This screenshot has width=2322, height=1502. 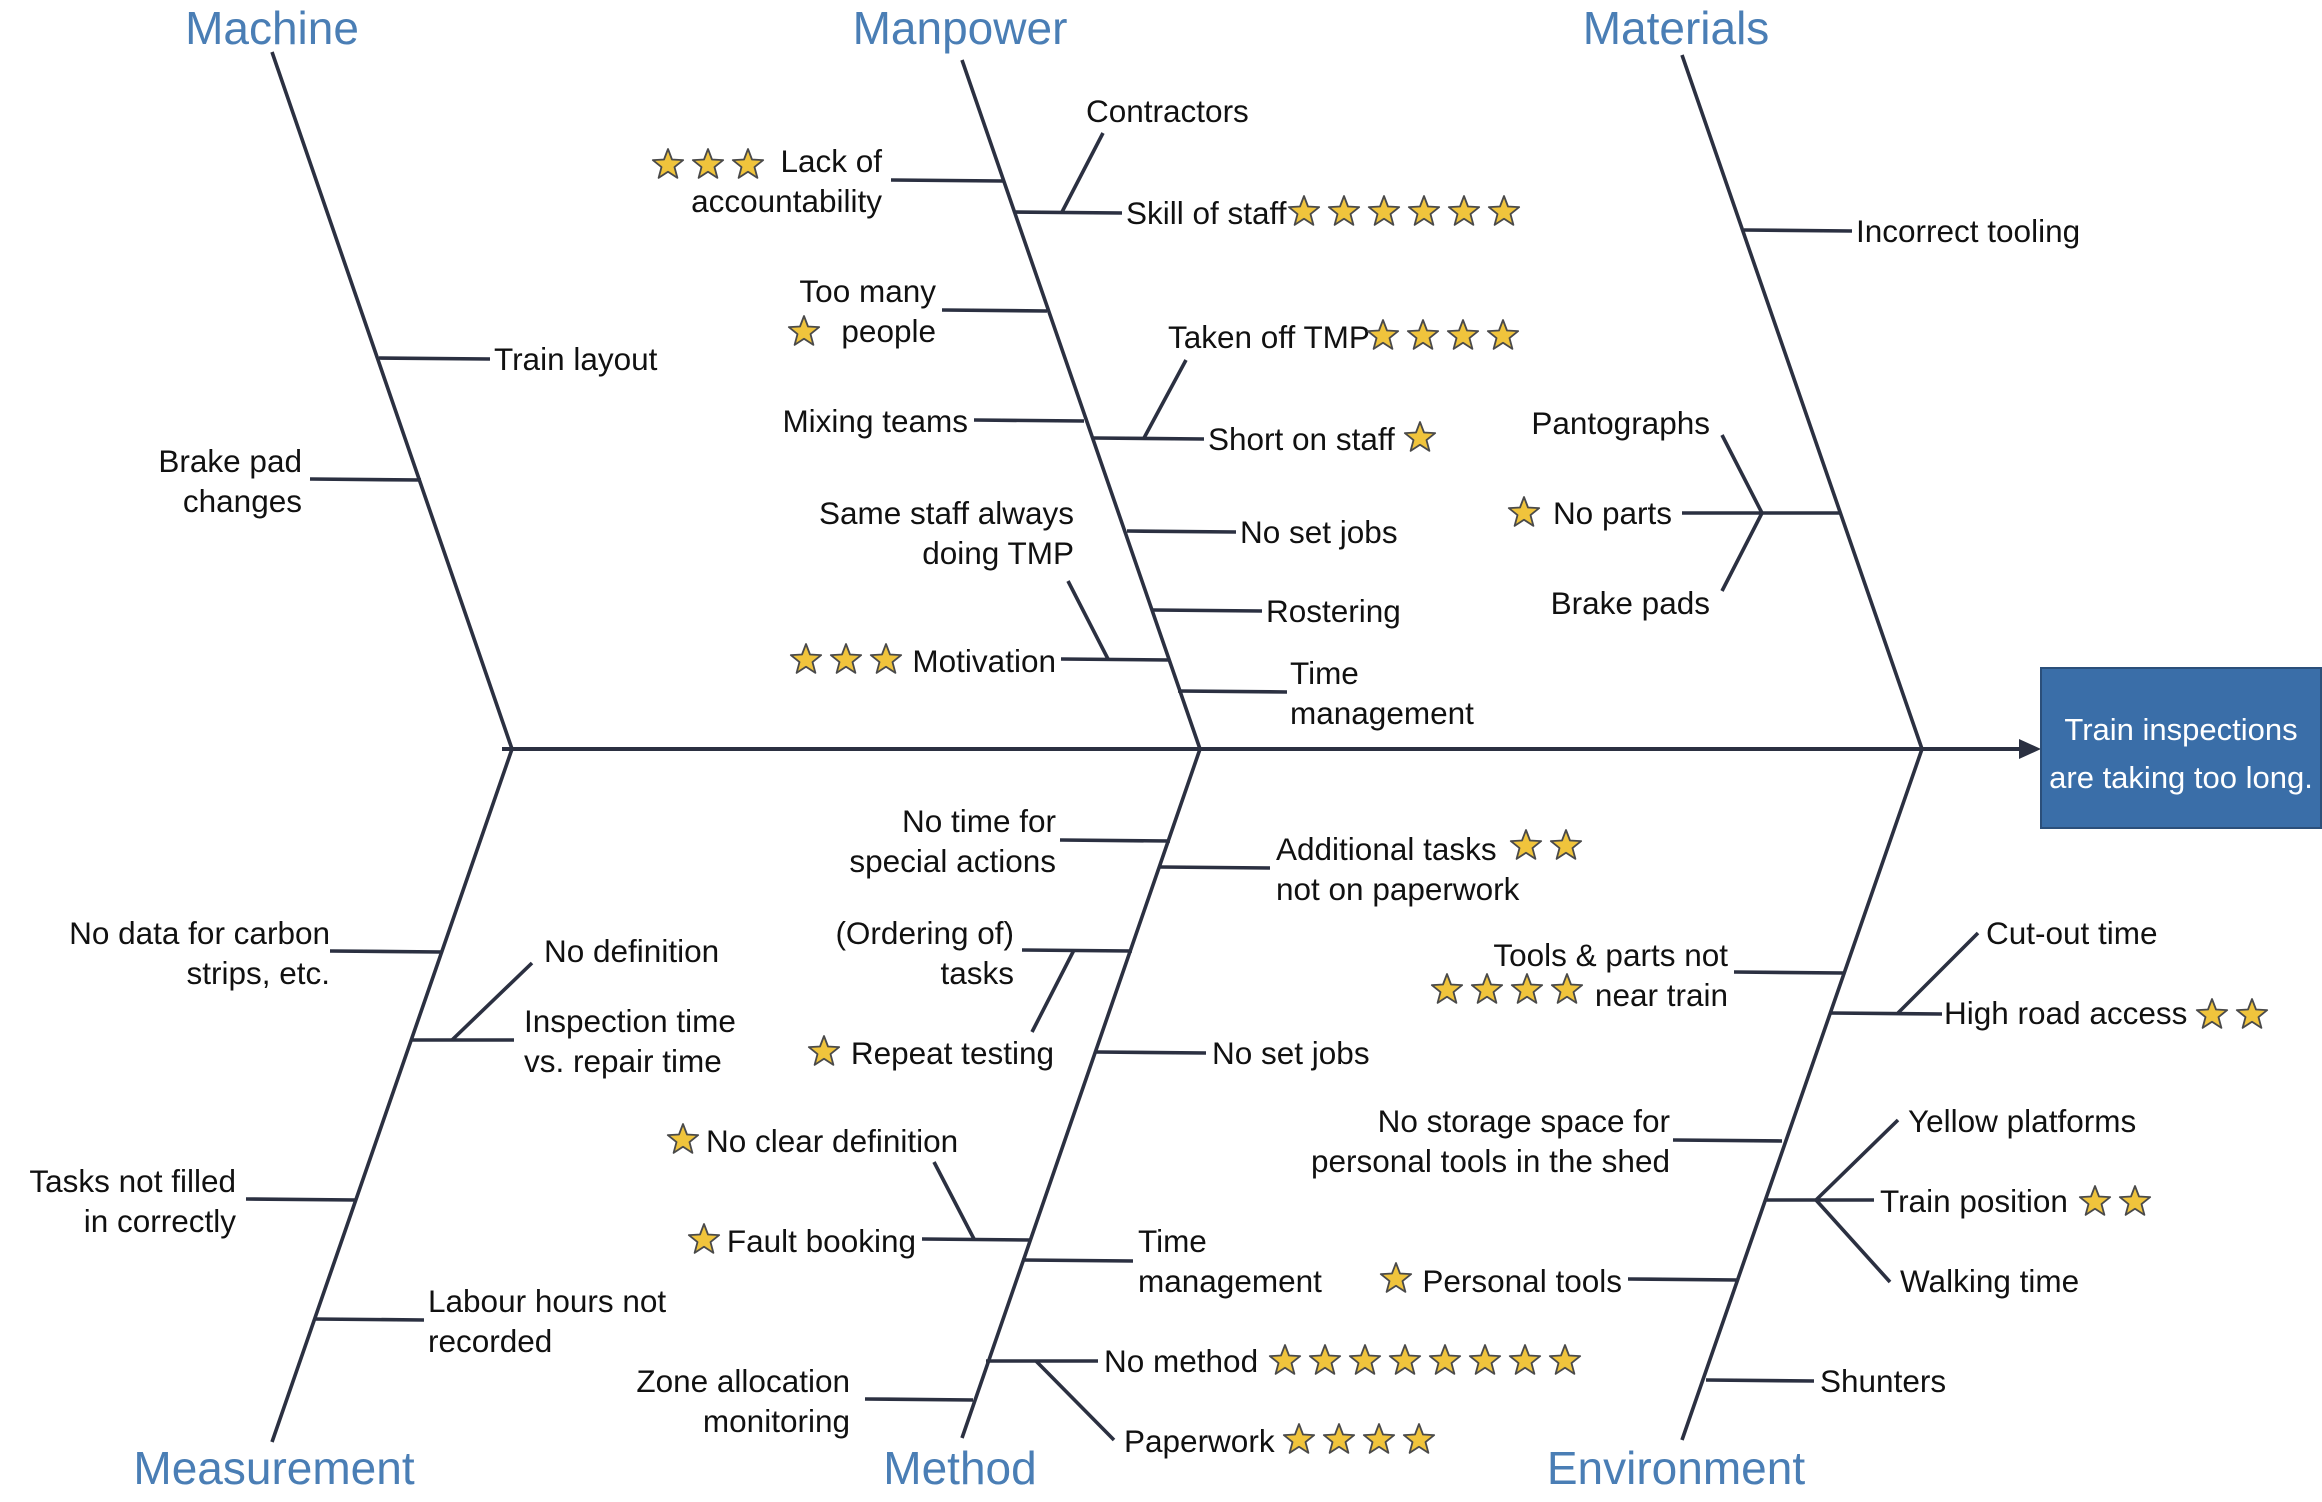 What do you see at coordinates (952, 861) in the screenshot?
I see `cause-no-time-special-2: special actions` at bounding box center [952, 861].